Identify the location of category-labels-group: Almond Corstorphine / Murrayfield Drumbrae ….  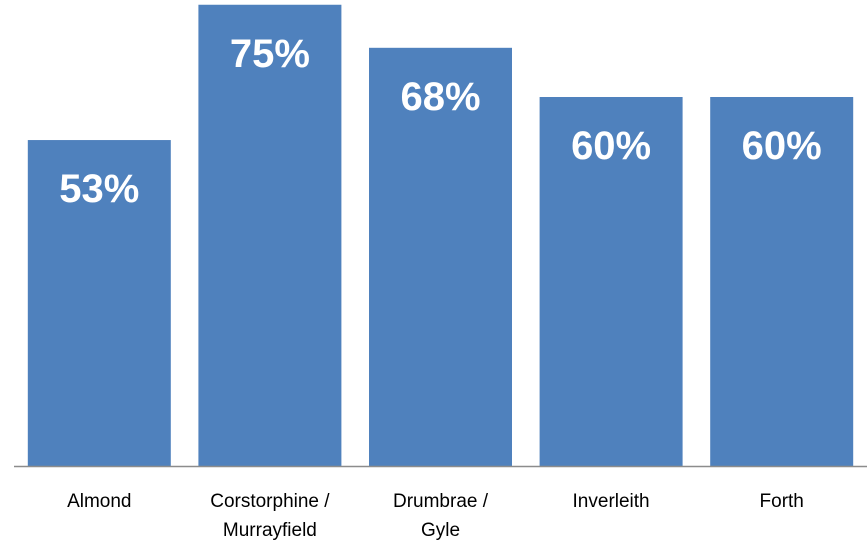
(435, 516).